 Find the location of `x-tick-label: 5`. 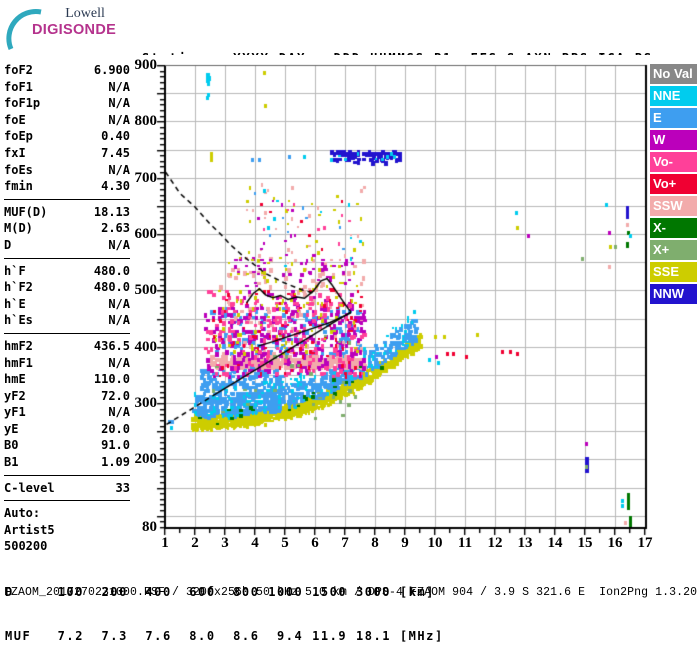

x-tick-label: 5 is located at coordinates (285, 543).